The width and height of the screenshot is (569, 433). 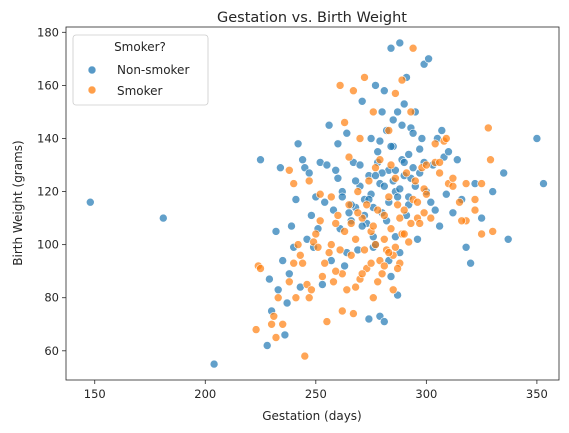 What do you see at coordinates (140, 47) in the screenshot?
I see `legend-title: Smoker?` at bounding box center [140, 47].